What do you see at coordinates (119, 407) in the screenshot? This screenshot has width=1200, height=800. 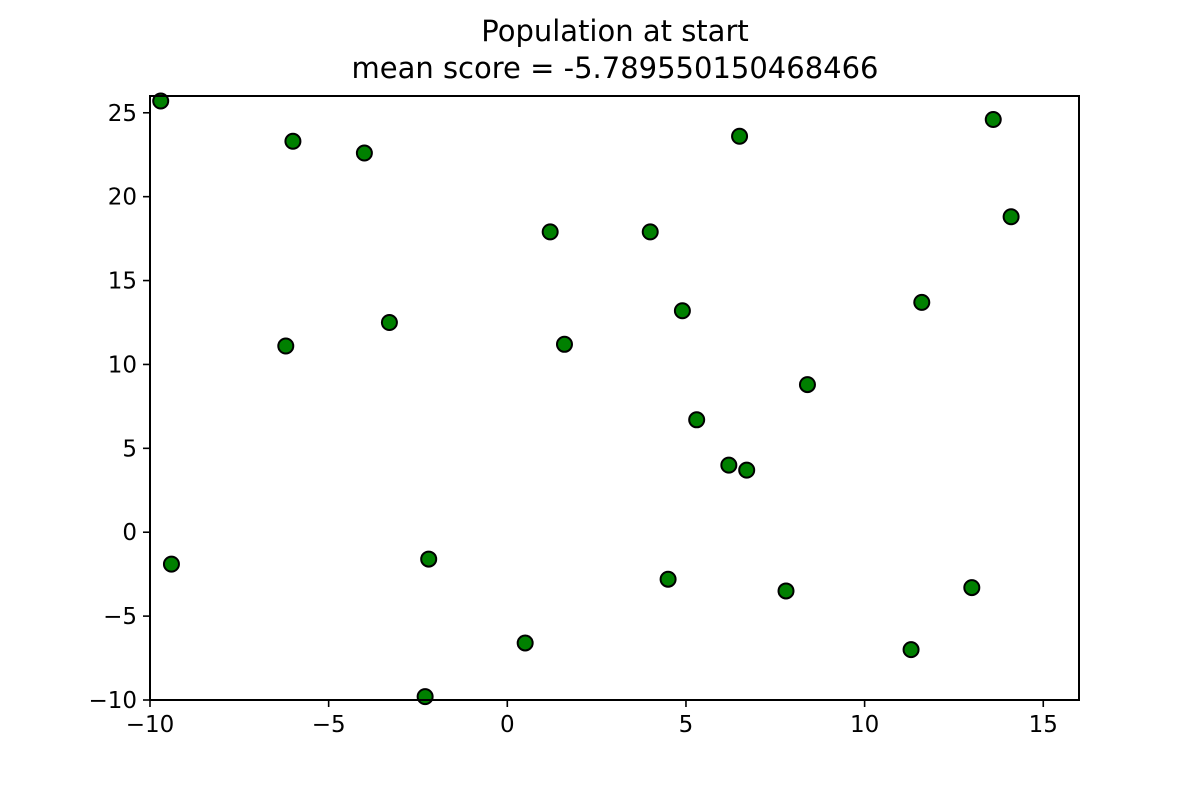 I see `y-axis: −10 −5 0 5 10 15 20 25` at bounding box center [119, 407].